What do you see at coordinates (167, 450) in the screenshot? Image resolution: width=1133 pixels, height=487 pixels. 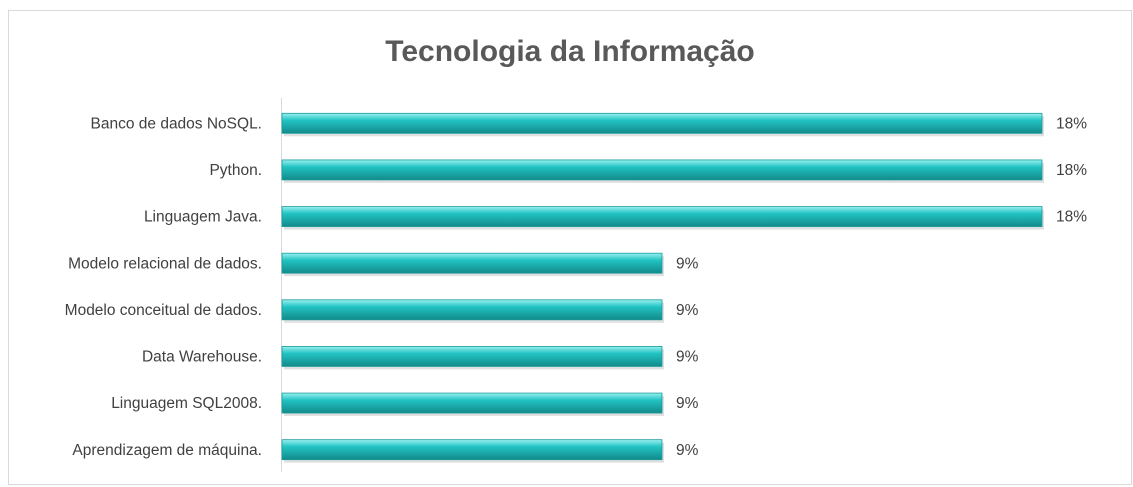 I see `category-label: Aprendizagem de máquina.` at bounding box center [167, 450].